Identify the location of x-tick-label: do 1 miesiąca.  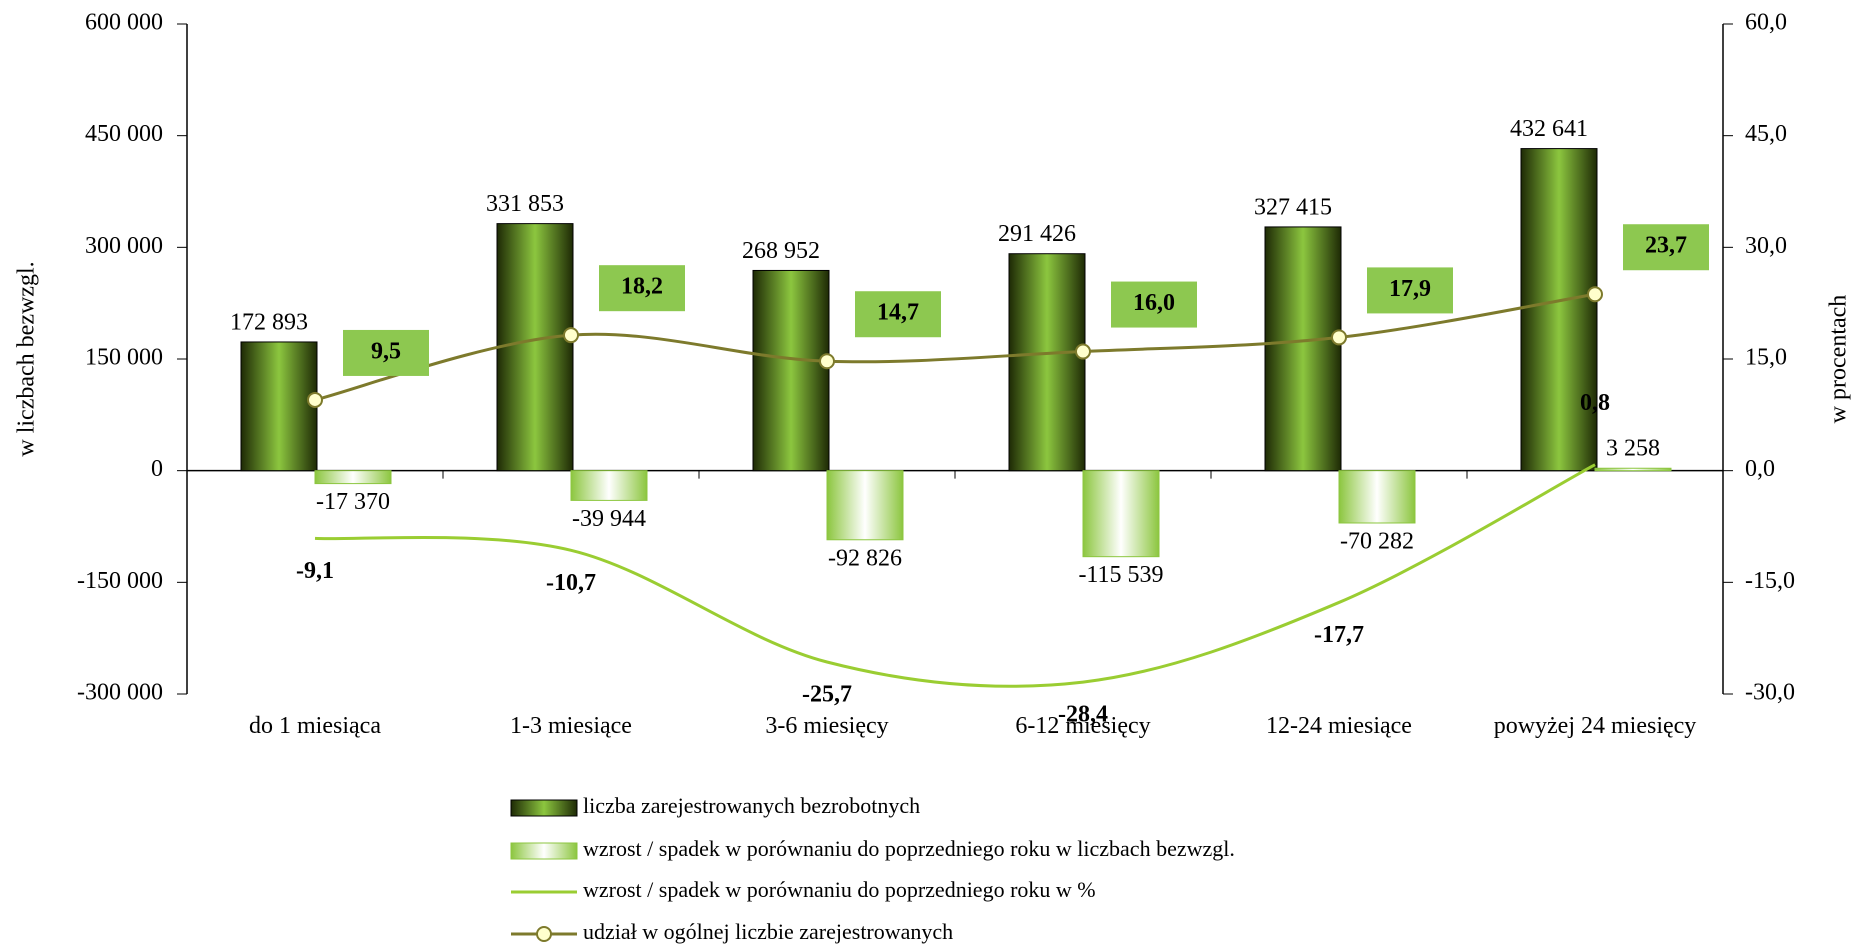
(315, 726).